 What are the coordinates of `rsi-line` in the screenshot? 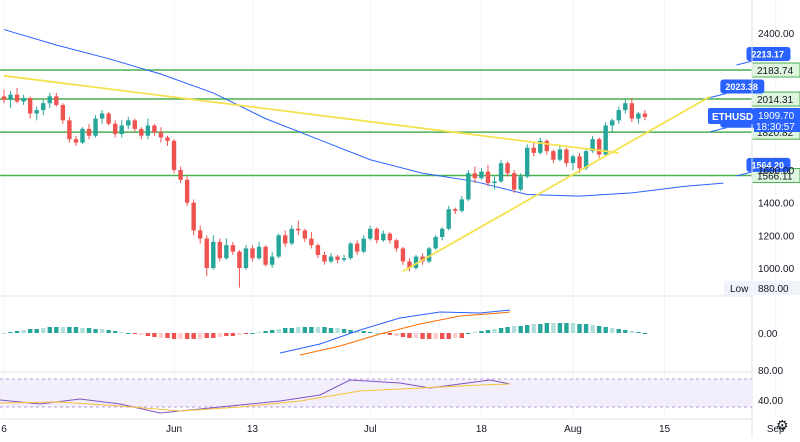 It's located at (255, 396).